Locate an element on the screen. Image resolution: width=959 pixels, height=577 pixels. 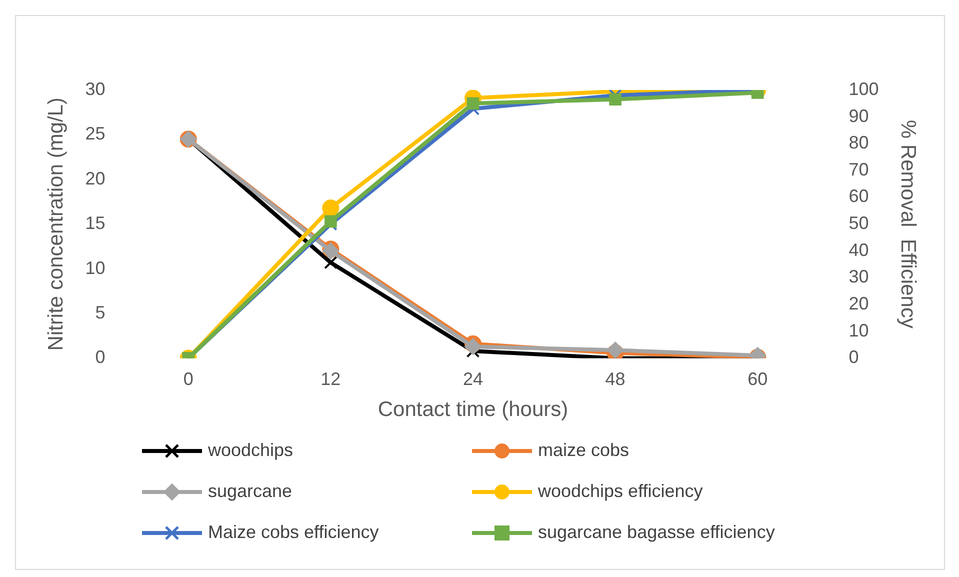
y-axis-title: Nitrite concentration (mg/L) is located at coordinates (56, 224).